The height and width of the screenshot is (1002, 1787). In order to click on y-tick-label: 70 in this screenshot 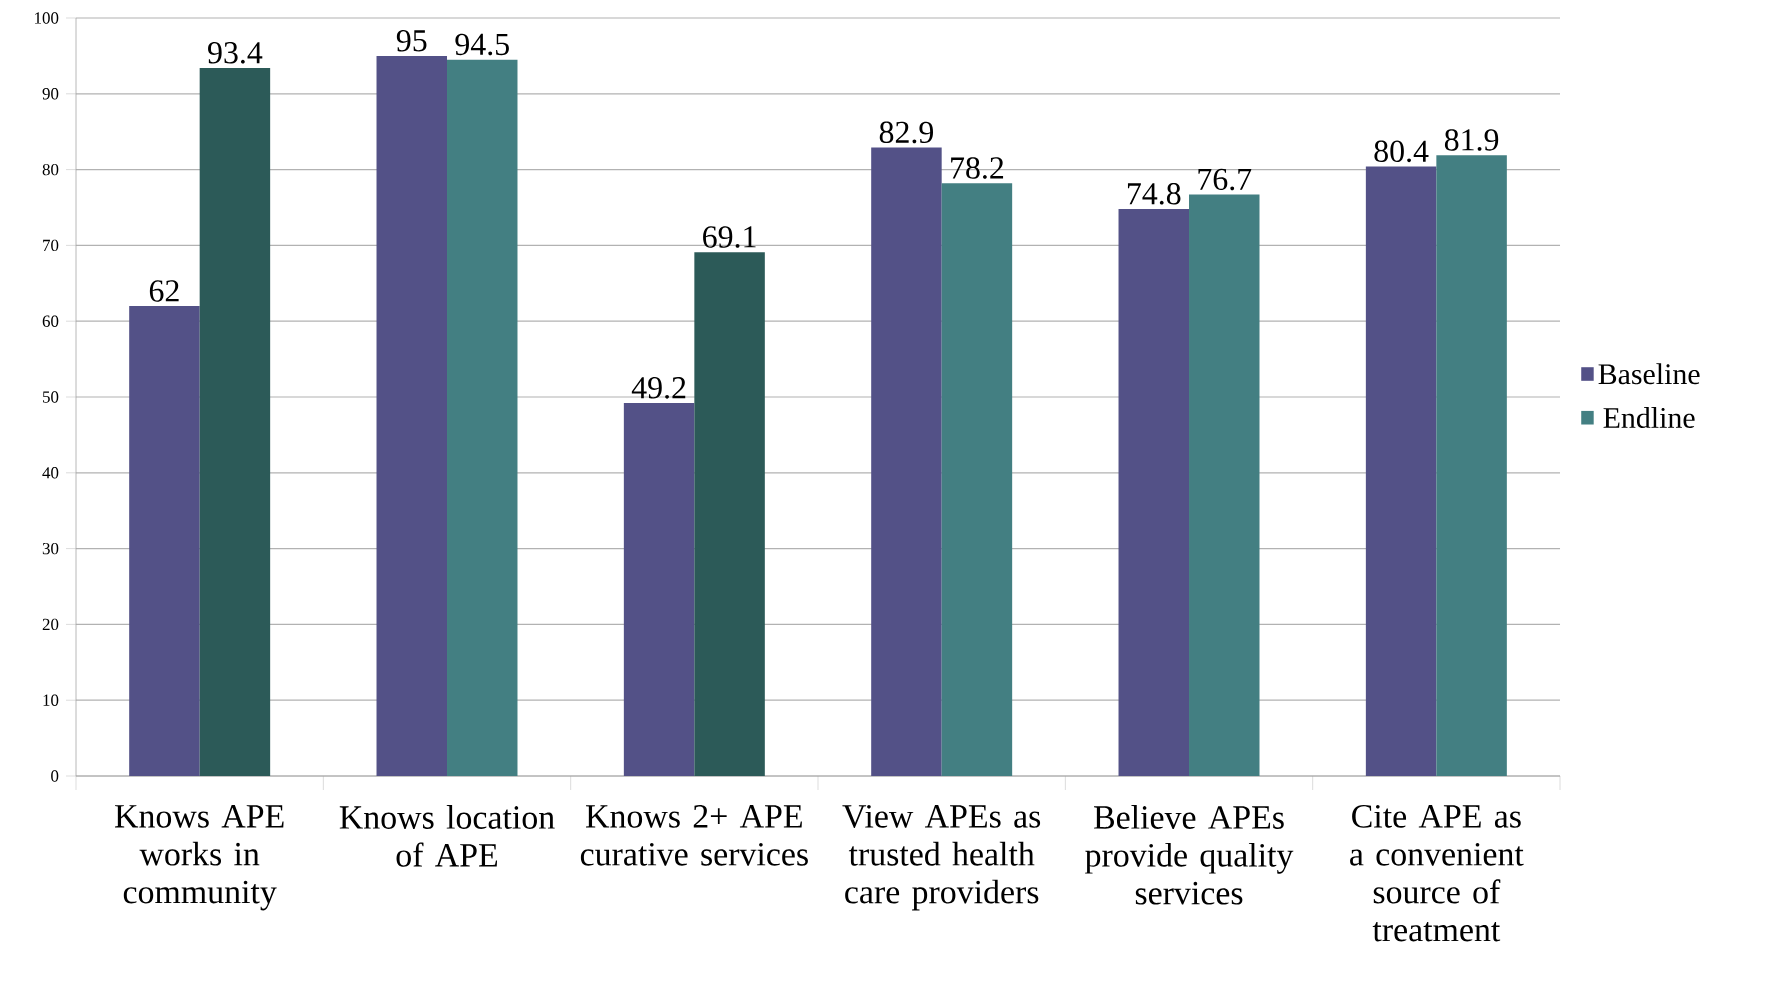, I will do `click(51, 245)`.